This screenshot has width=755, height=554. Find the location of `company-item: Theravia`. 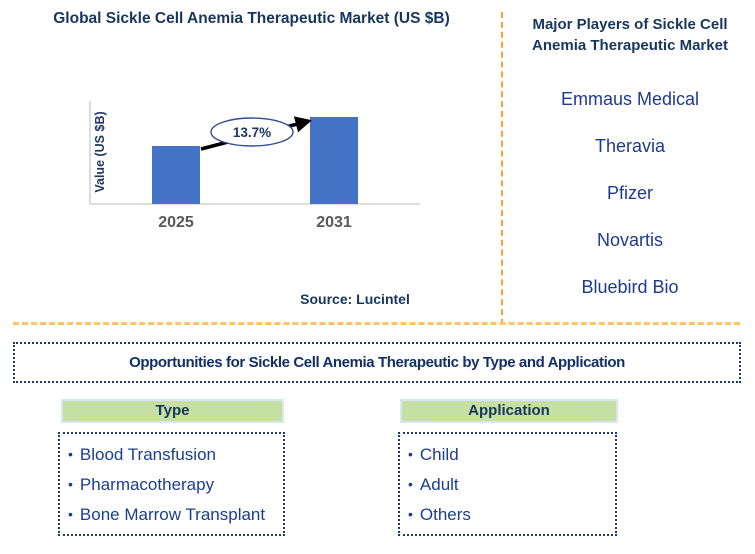

company-item: Theravia is located at coordinates (630, 146).